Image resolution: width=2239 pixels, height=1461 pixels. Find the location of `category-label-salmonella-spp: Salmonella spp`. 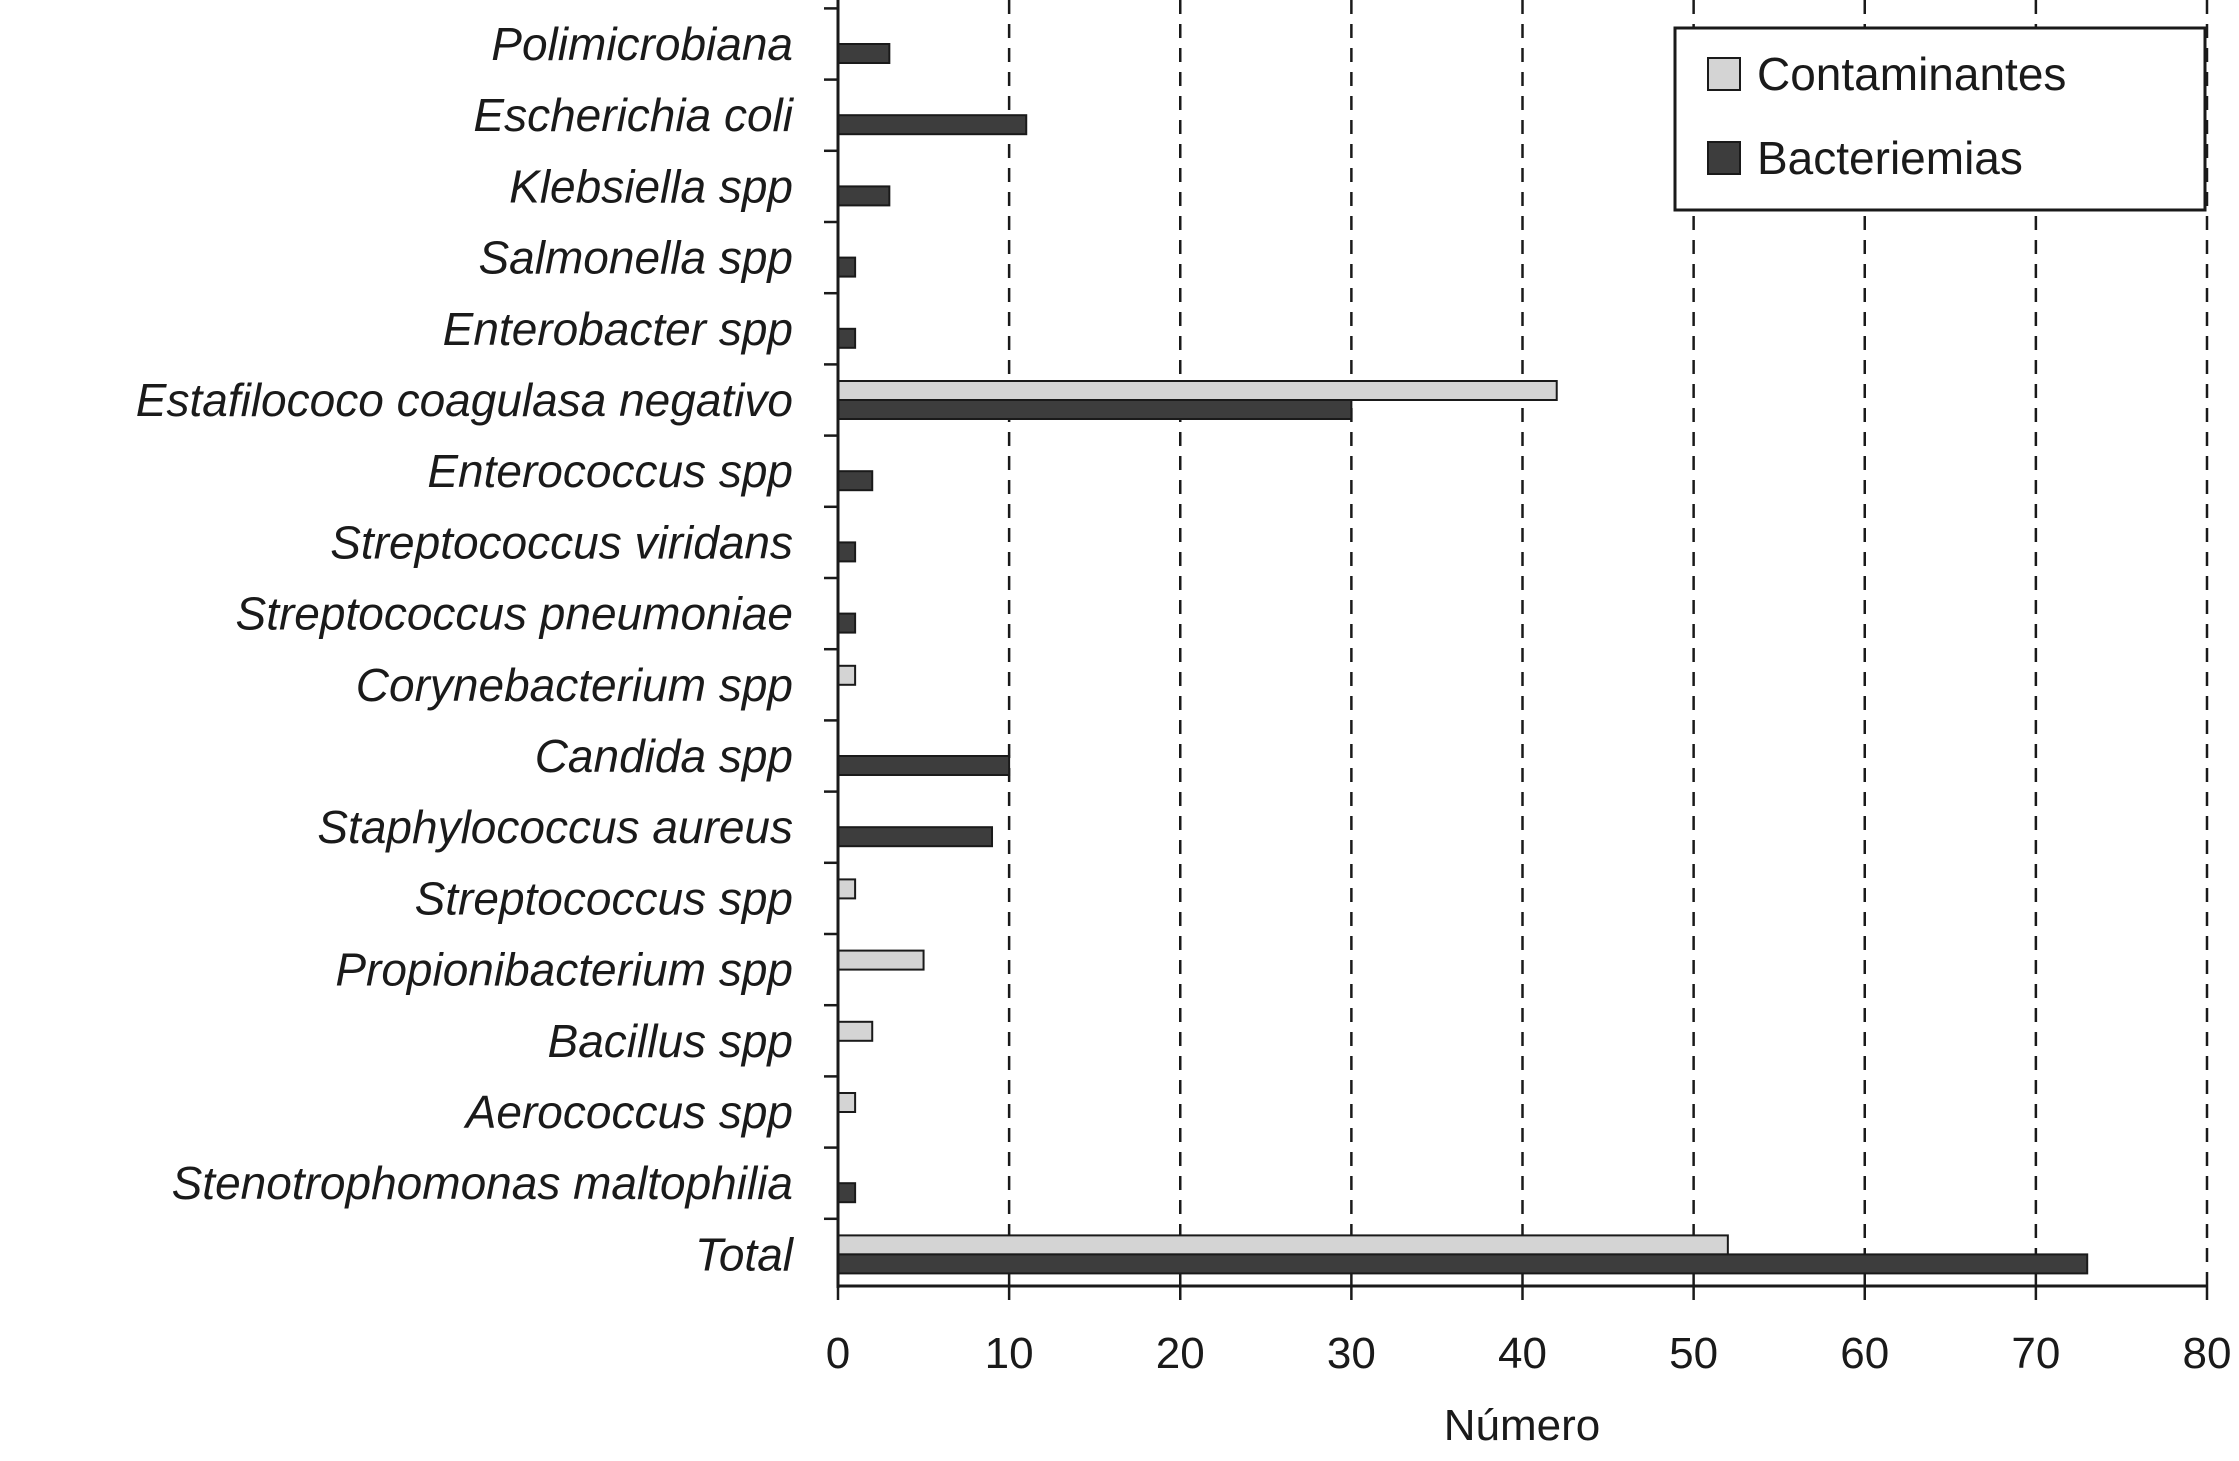

category-label-salmonella-spp: Salmonella spp is located at coordinates (635, 258).